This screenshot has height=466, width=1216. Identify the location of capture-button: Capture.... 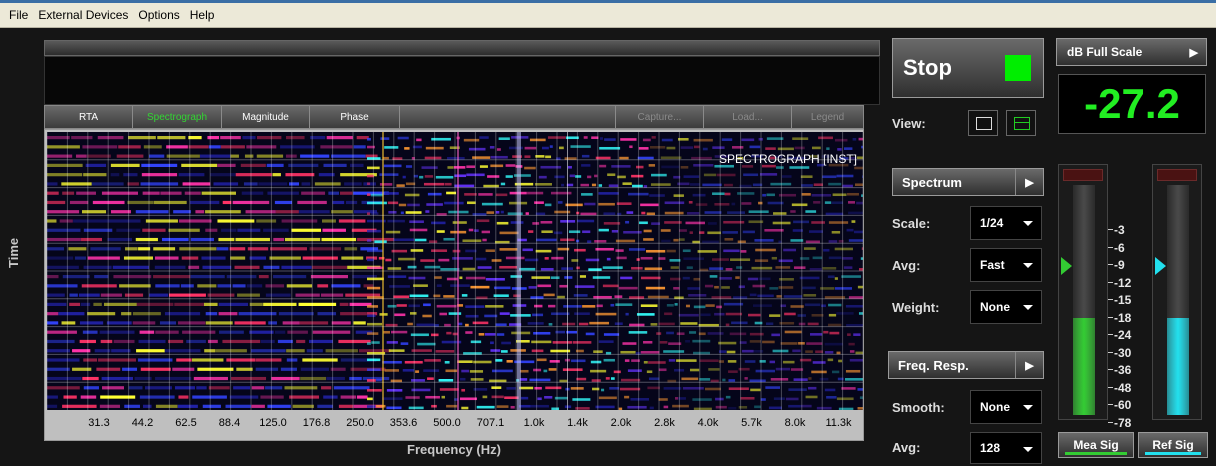
(660, 117).